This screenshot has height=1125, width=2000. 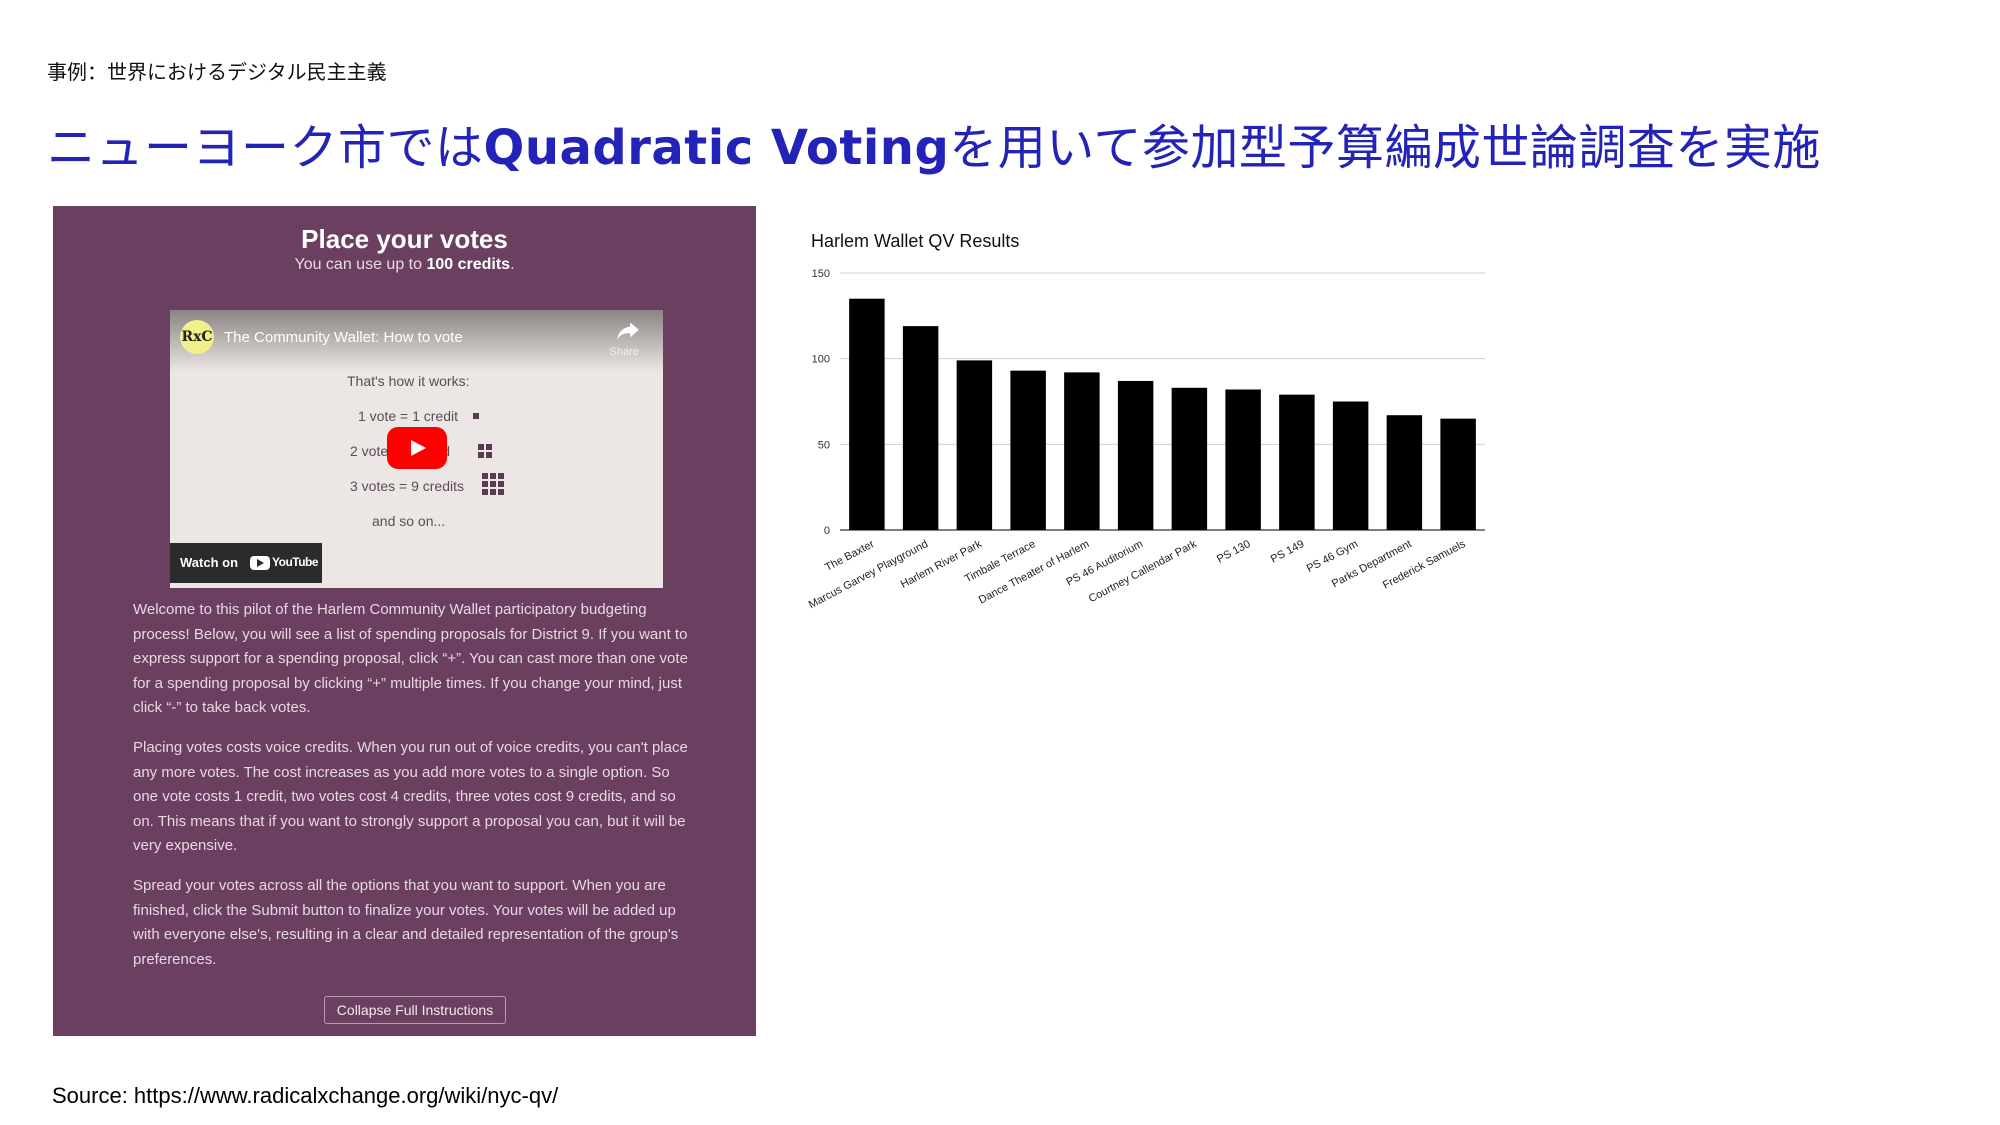 What do you see at coordinates (209, 562) in the screenshot?
I see `watch-on-label: Watch on` at bounding box center [209, 562].